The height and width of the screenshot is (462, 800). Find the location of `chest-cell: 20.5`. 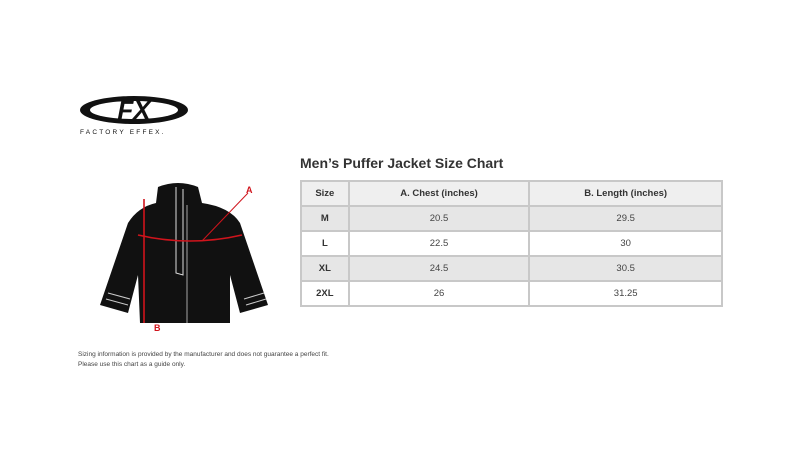

chest-cell: 20.5 is located at coordinates (439, 218).